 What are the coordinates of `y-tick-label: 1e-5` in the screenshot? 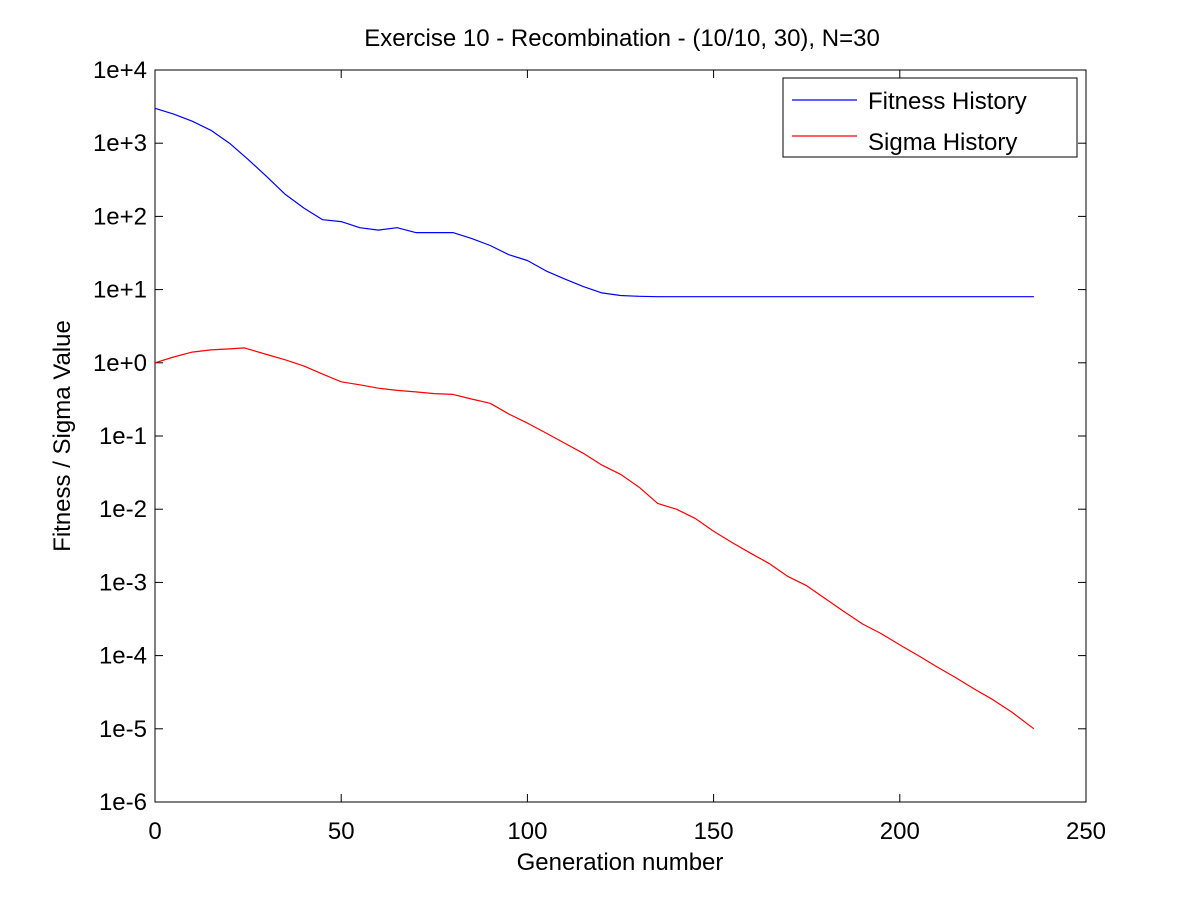 It's located at (123, 729).